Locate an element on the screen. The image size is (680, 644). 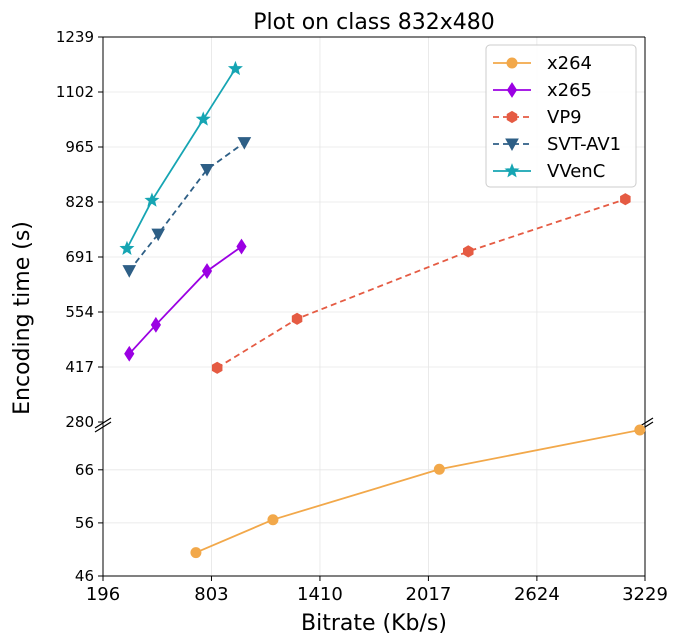
y-tick-label: 280 is located at coordinates (79, 422).